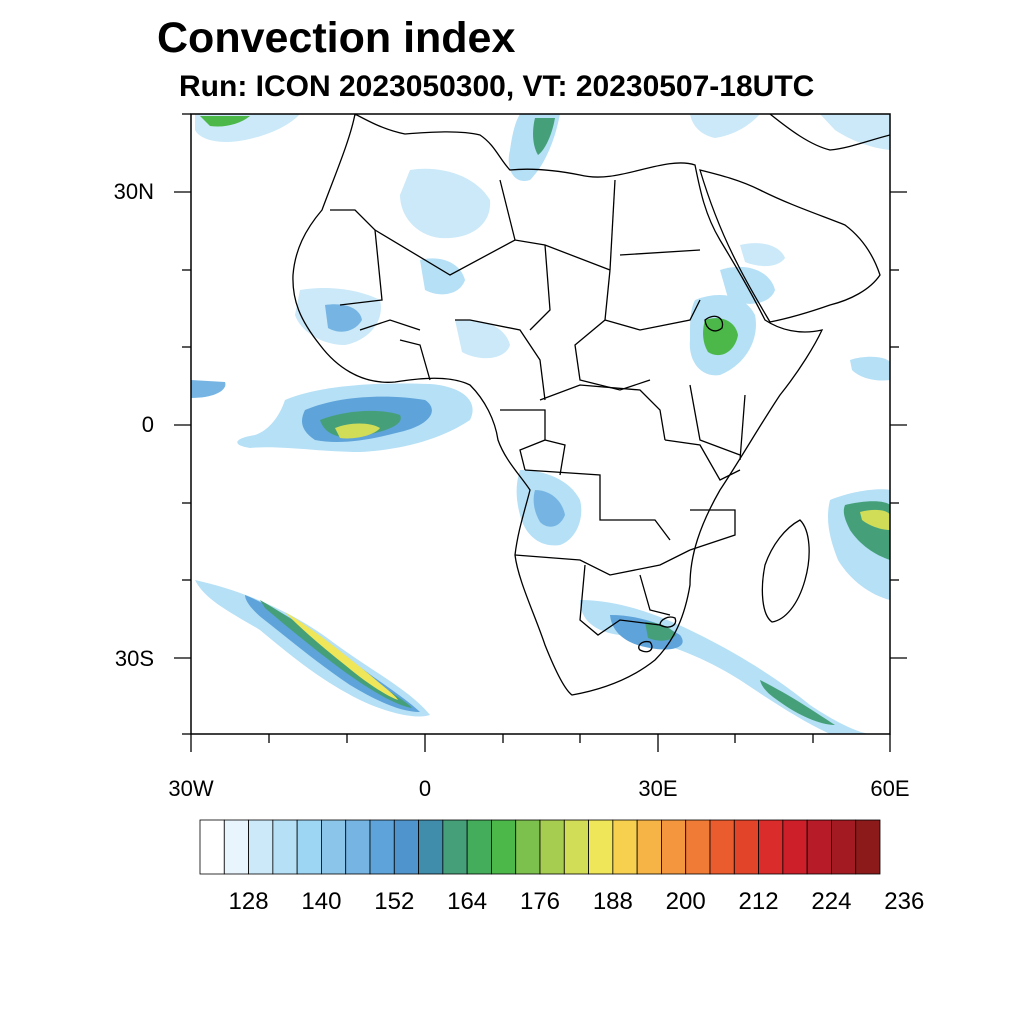  What do you see at coordinates (321, 901) in the screenshot?
I see `colorbar-tick-label: 140` at bounding box center [321, 901].